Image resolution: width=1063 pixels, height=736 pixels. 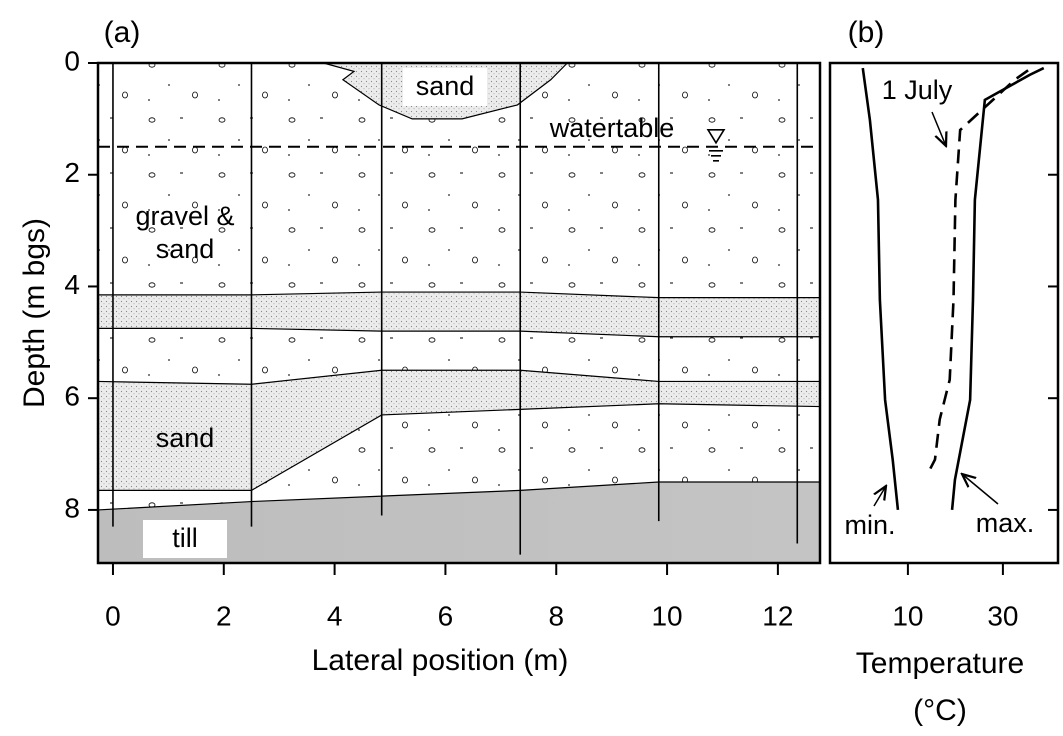 I want to click on y-tick-label: 8, so click(x=72, y=507).